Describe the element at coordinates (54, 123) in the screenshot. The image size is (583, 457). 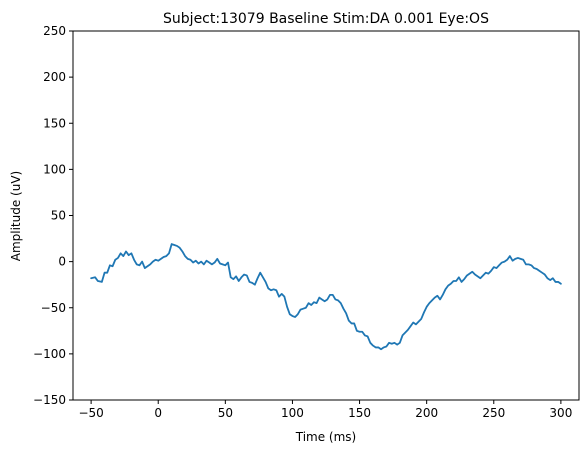
I see `y-tick-label: 150` at that location.